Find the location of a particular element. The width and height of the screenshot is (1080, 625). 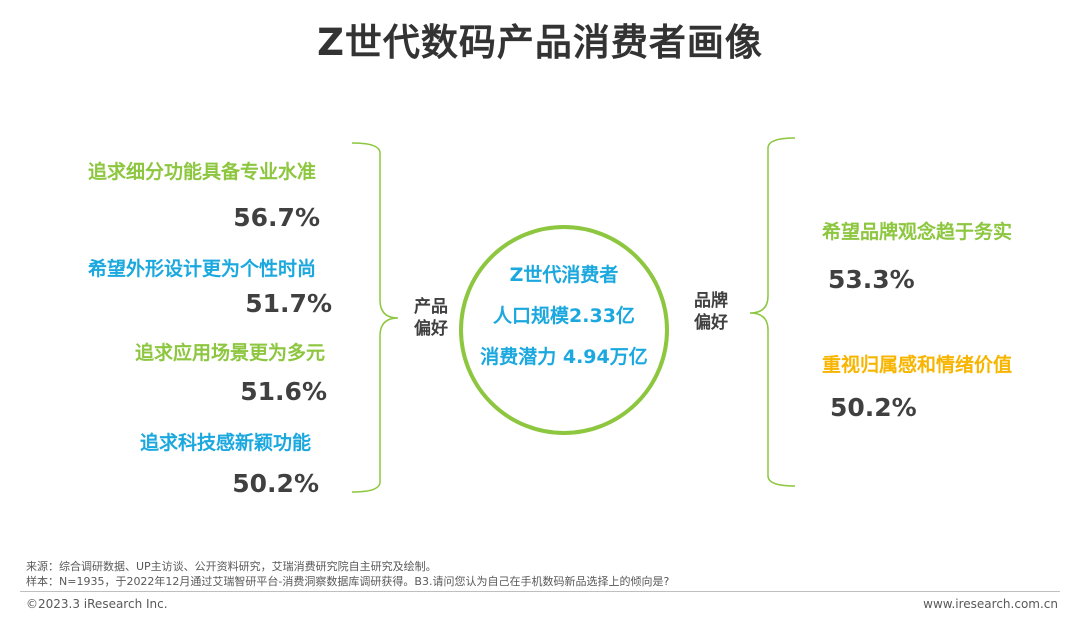

brand-pref-value-1: 53.3% is located at coordinates (871, 279).